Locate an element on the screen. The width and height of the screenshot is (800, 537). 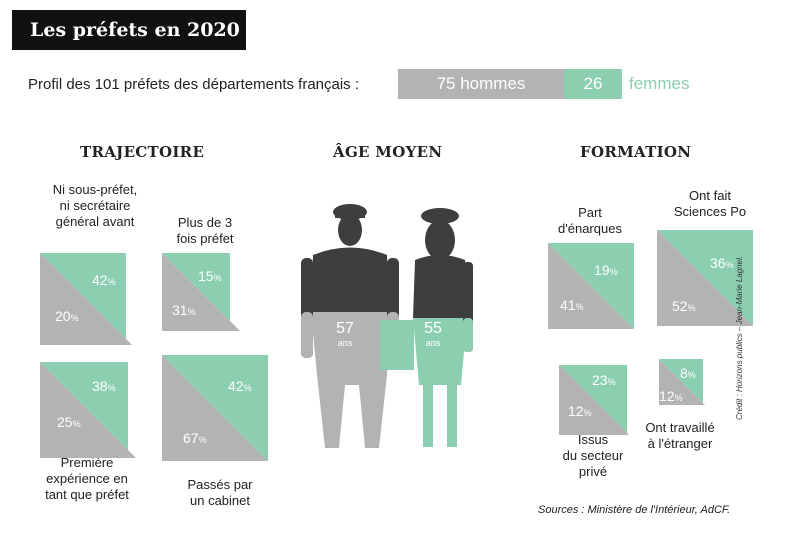
women-bar: 26 is located at coordinates (593, 84).